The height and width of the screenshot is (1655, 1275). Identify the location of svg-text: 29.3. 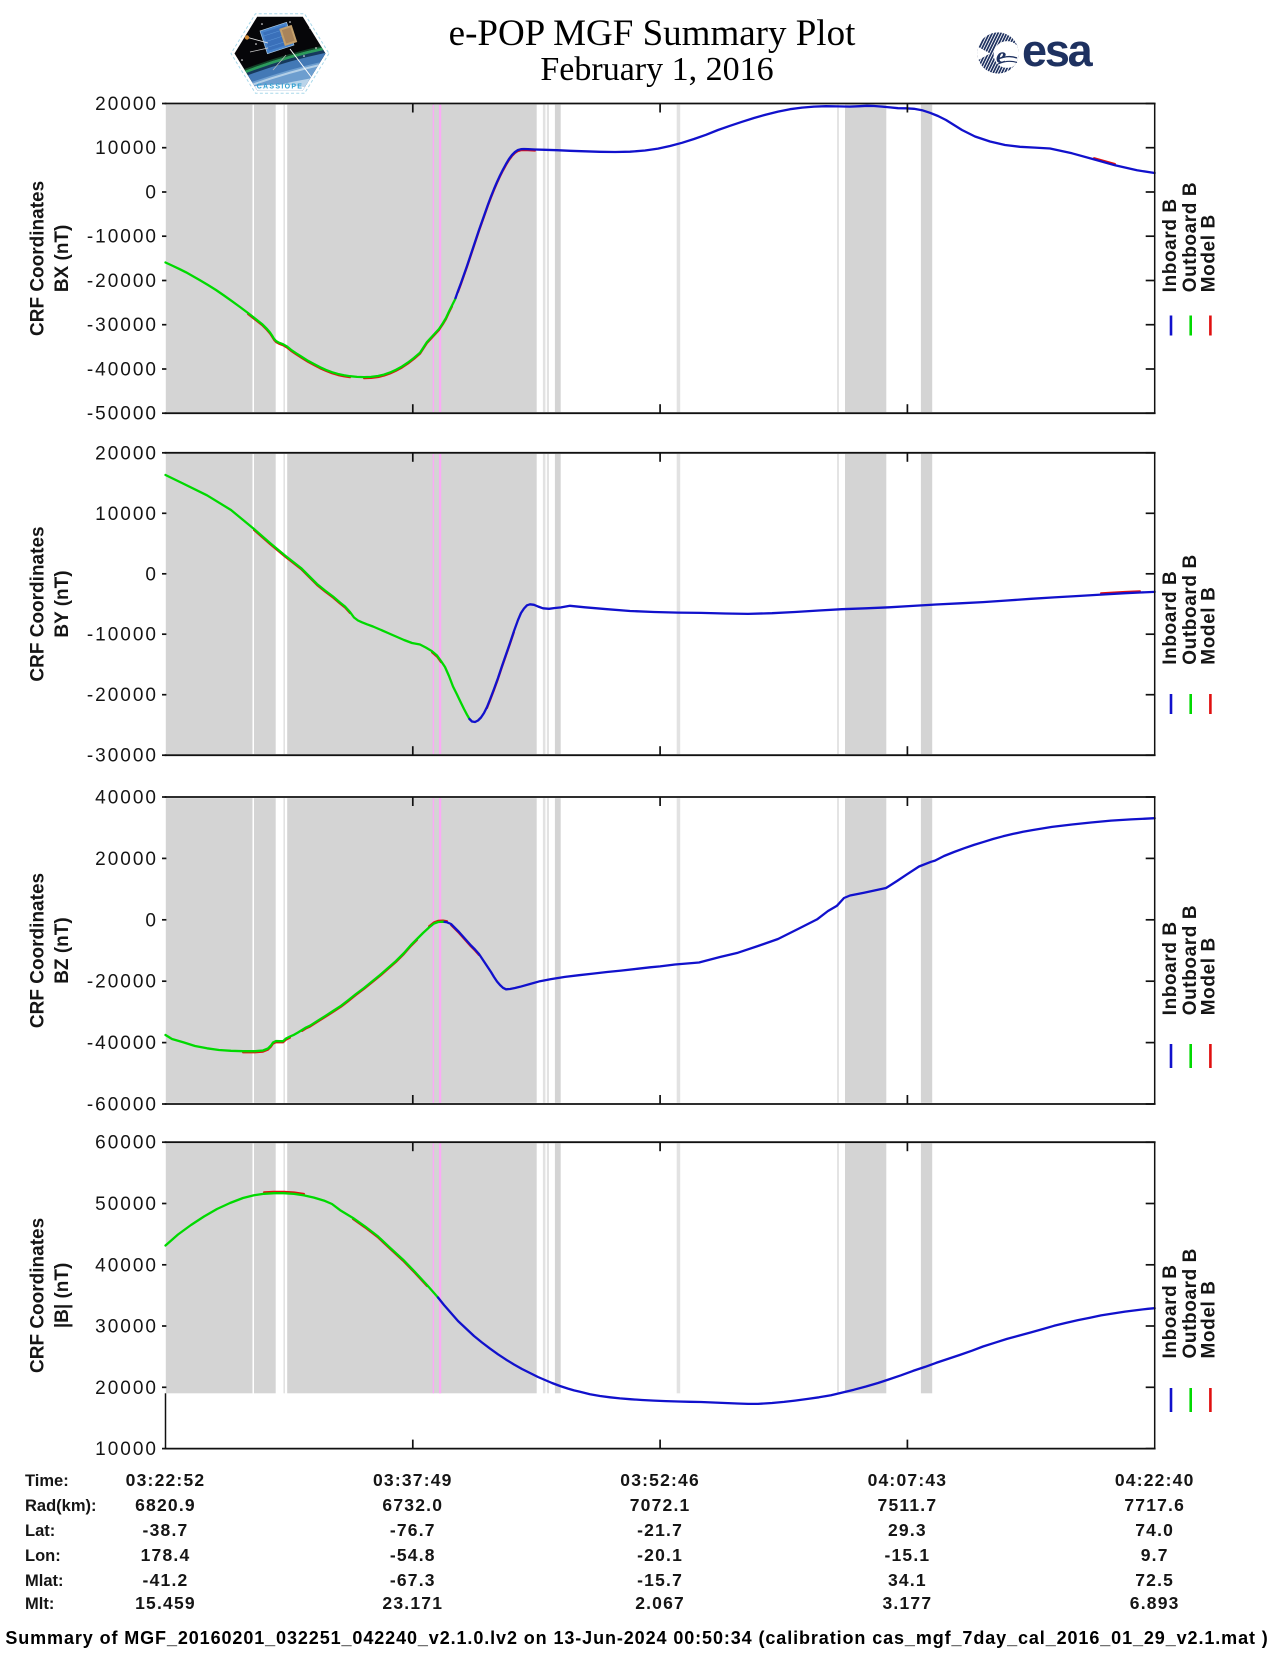
(907, 1530).